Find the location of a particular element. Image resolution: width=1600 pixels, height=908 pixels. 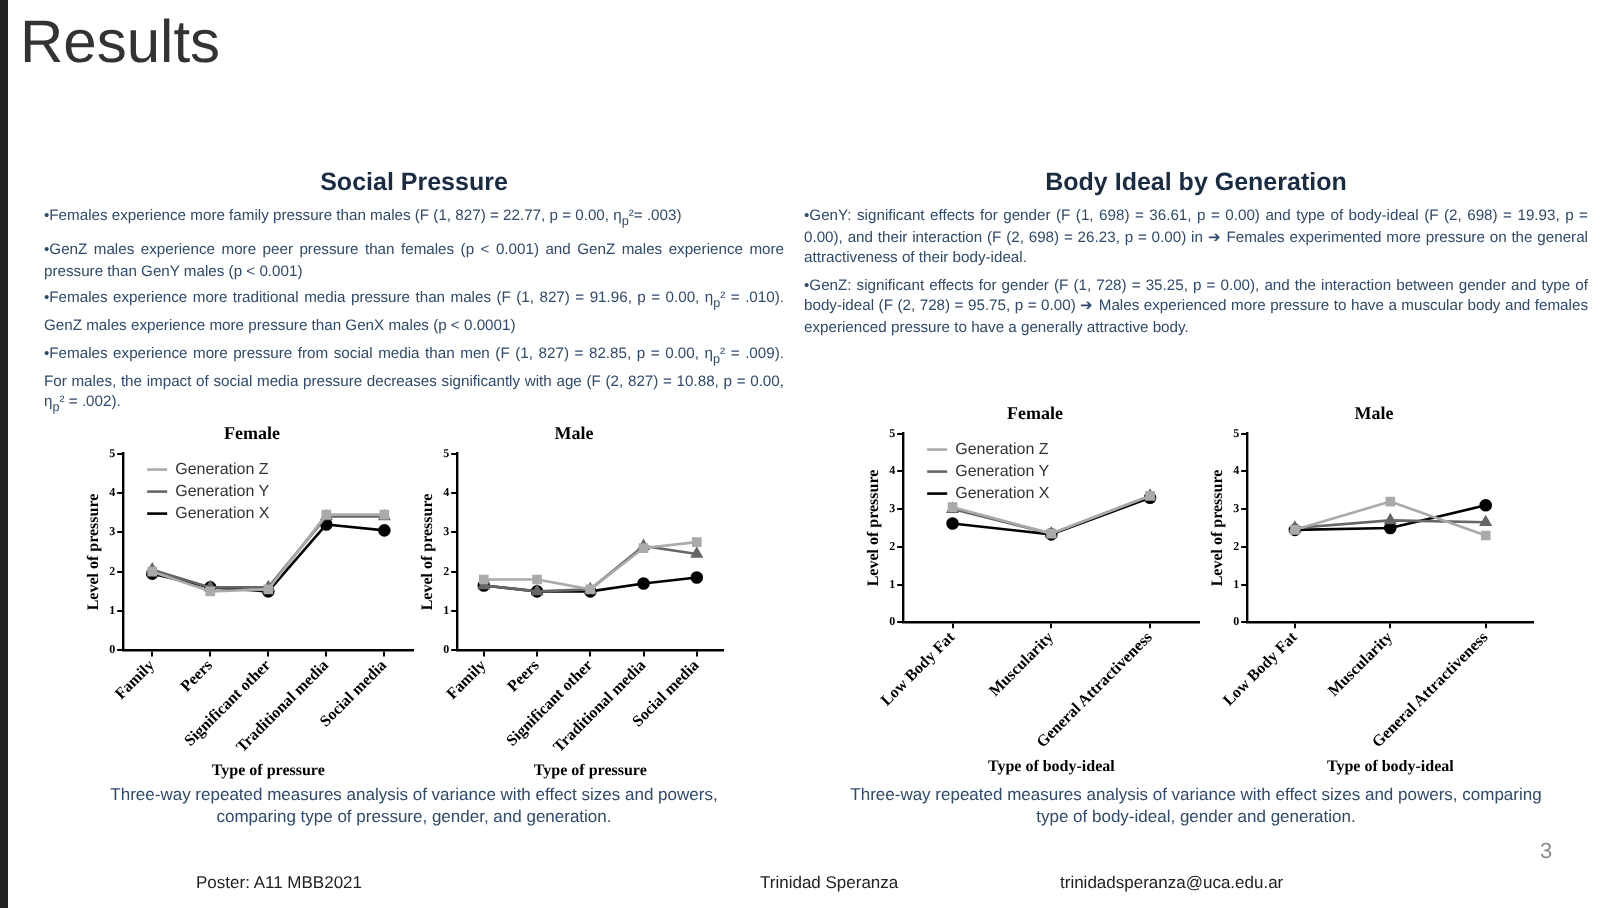

text: Three-way repeated measures analysis of variance with effect sizes and powers, comparing type of body-ideal, gender and generation. is located at coordinates (1196, 806).